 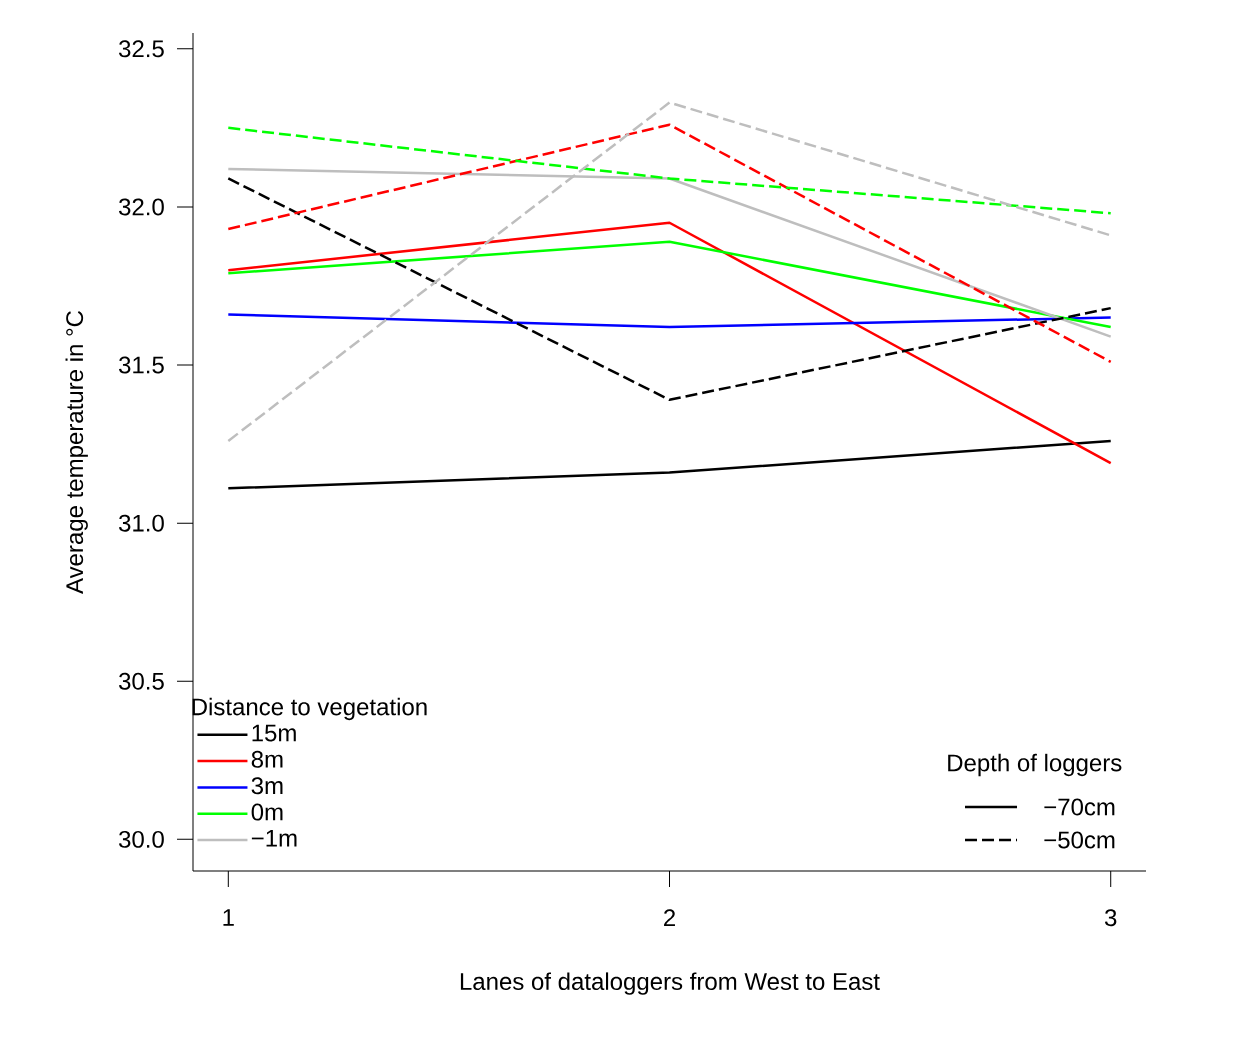 What do you see at coordinates (228, 917) in the screenshot?
I see `x-tick-label: 1` at bounding box center [228, 917].